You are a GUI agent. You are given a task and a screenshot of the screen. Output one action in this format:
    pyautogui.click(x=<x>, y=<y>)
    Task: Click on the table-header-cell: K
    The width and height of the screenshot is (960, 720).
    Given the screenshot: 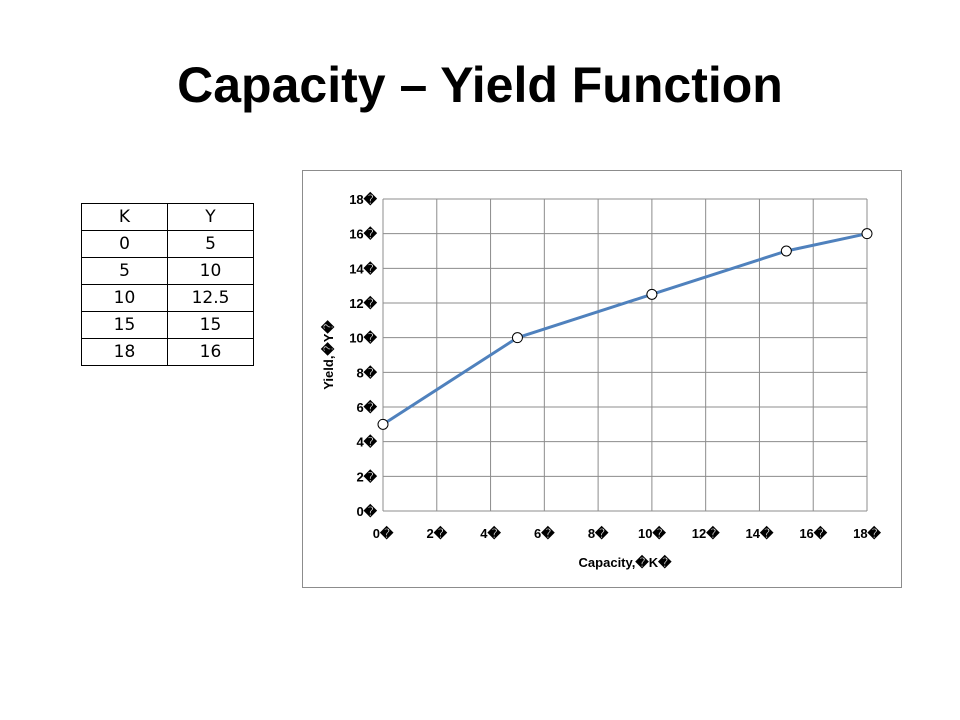 What is the action you would take?
    pyautogui.click(x=124, y=217)
    